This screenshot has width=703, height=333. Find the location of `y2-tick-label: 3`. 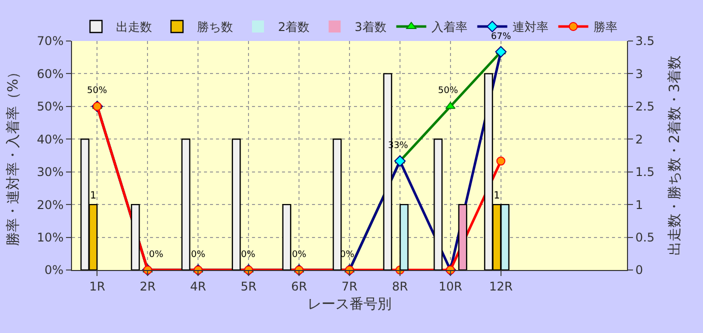

y2-tick-label: 3 is located at coordinates (639, 73).